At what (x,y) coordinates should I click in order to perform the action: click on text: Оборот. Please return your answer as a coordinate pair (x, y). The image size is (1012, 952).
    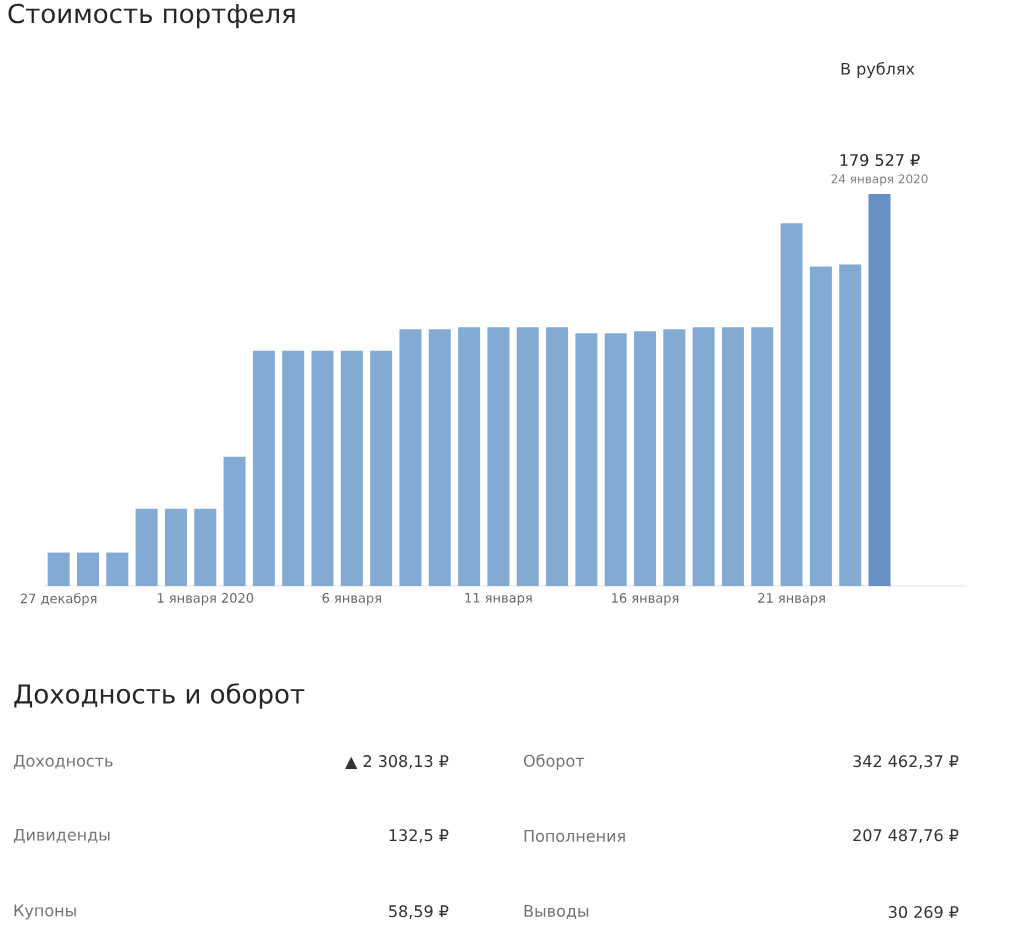
    Looking at the image, I should click on (554, 762).